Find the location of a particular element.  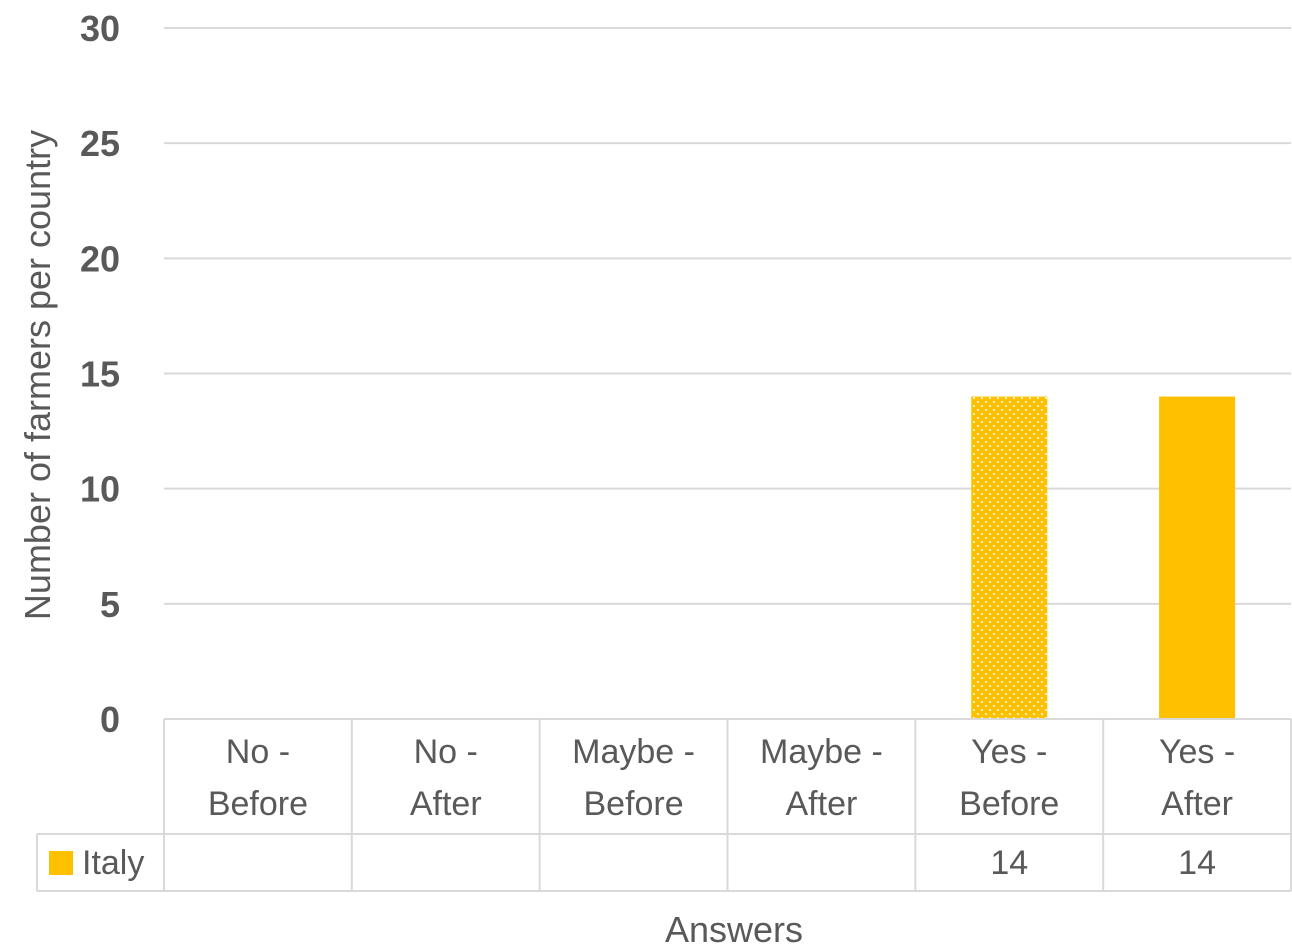

legend: Italy is located at coordinates (96, 863).